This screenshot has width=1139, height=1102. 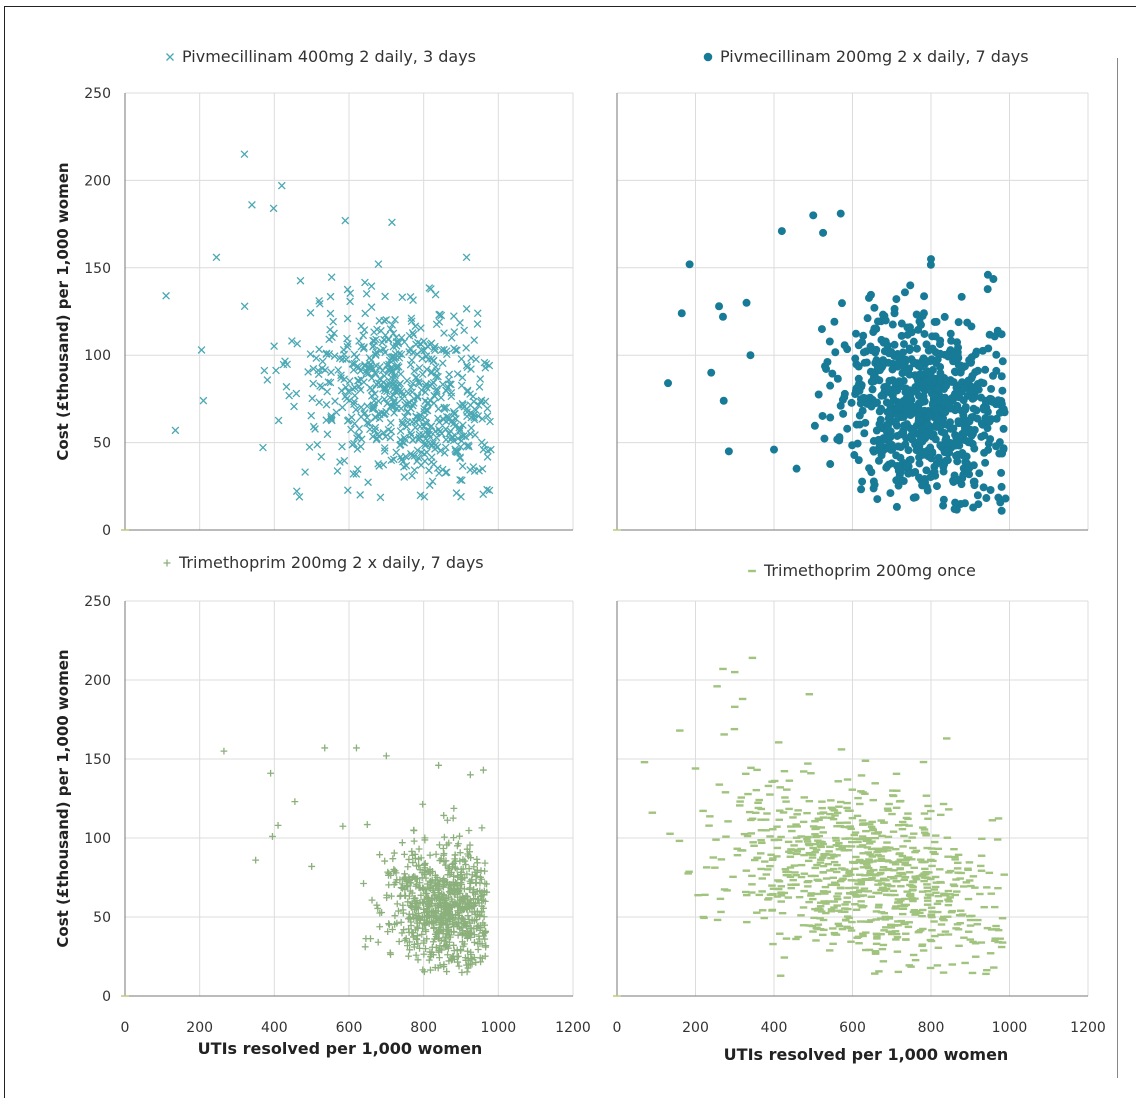 I want to click on y-tick-label: 200, so click(x=97, y=681).